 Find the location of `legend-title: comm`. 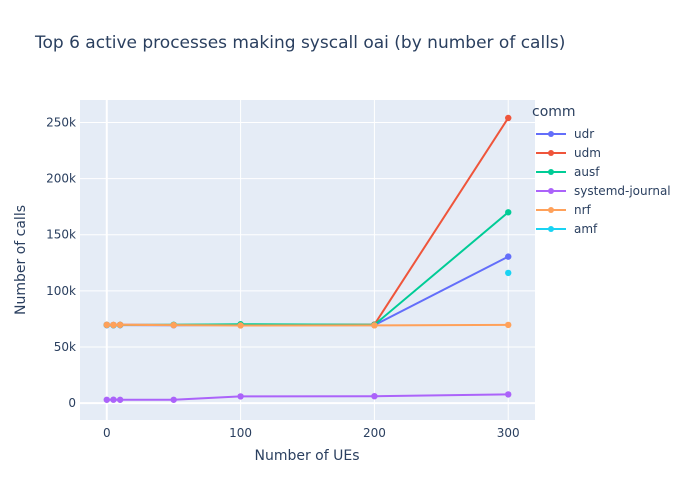

legend-title: comm is located at coordinates (554, 112).